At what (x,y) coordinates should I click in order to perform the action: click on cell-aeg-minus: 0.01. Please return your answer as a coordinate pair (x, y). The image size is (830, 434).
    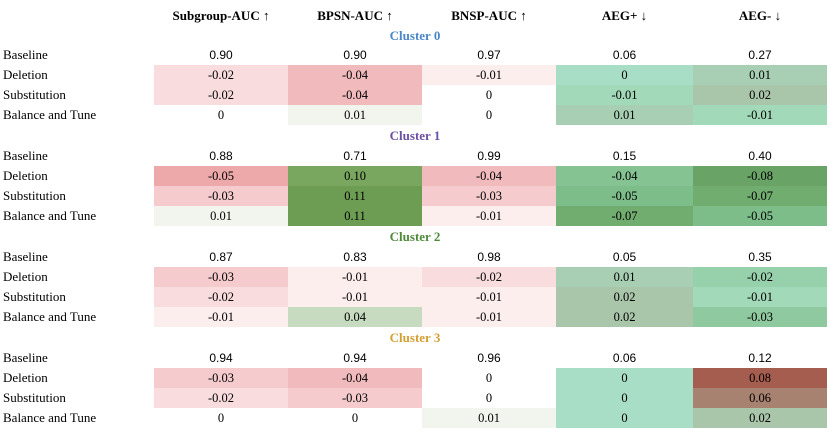
    Looking at the image, I should click on (760, 75).